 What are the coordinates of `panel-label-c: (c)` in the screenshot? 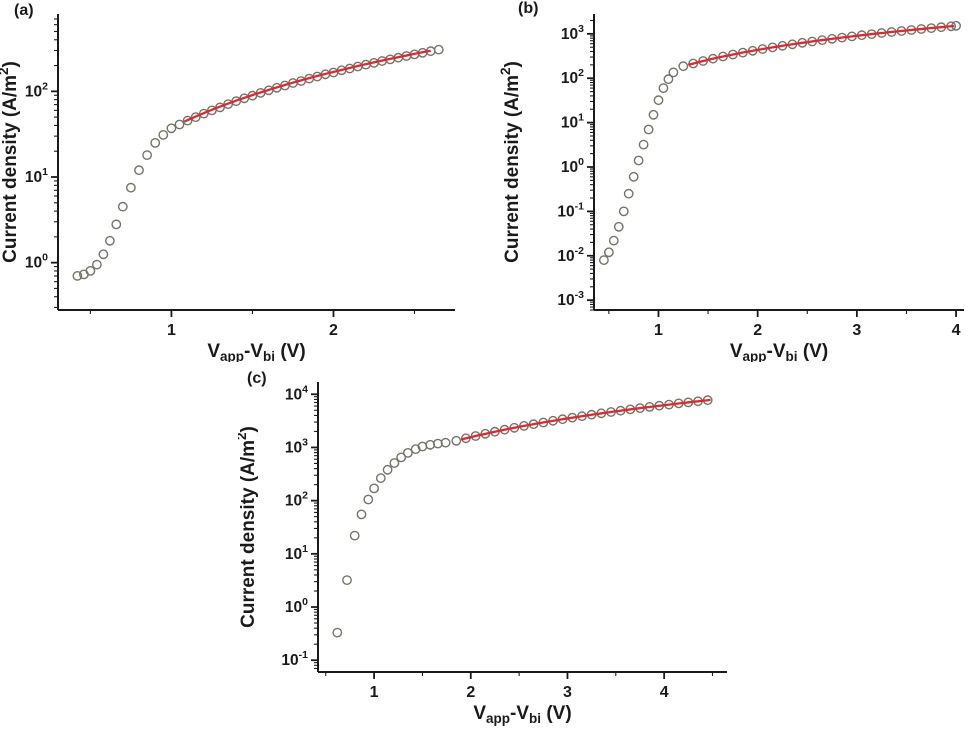 It's located at (257, 378).